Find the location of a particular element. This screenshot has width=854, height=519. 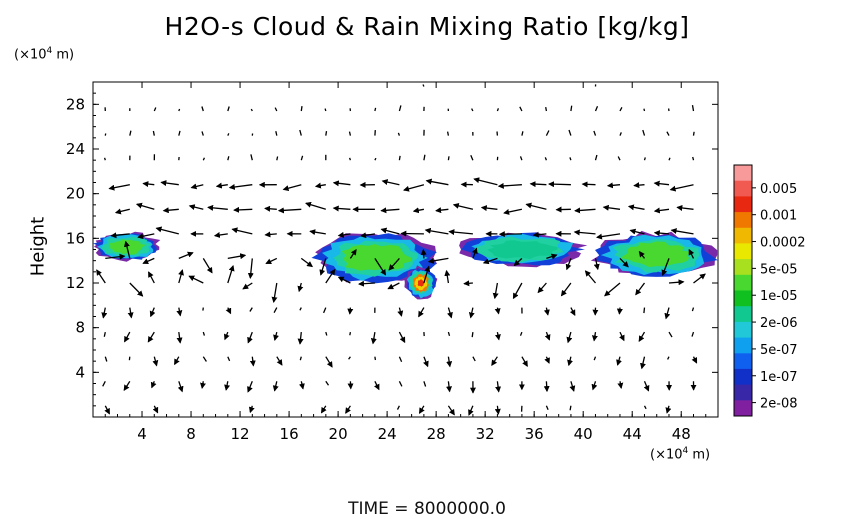

y-tick-label: 28 is located at coordinates (75, 104).